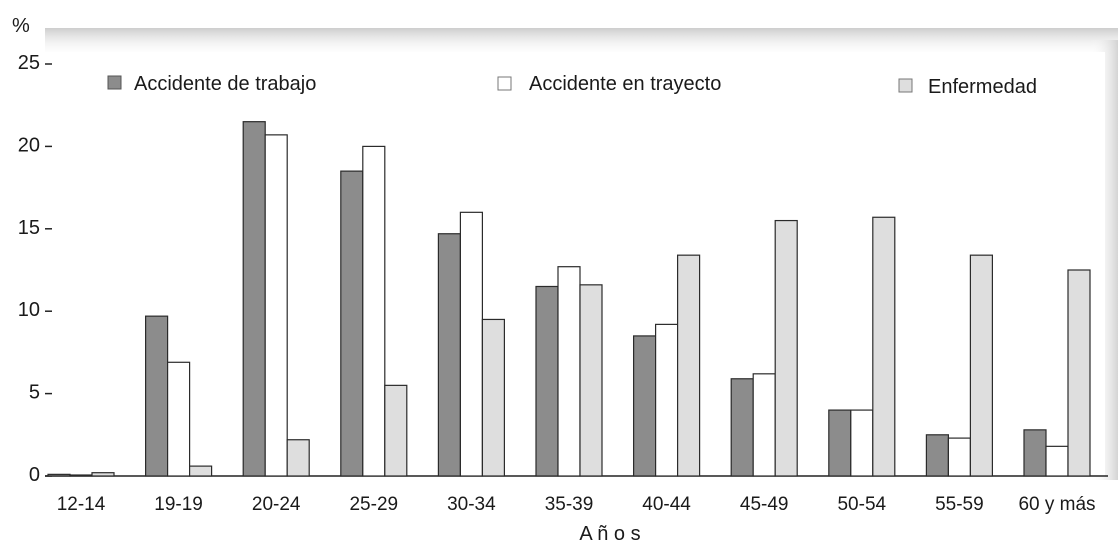 This screenshot has width=1118, height=544. I want to click on x-axis-title: A ñ o s, so click(609, 533).